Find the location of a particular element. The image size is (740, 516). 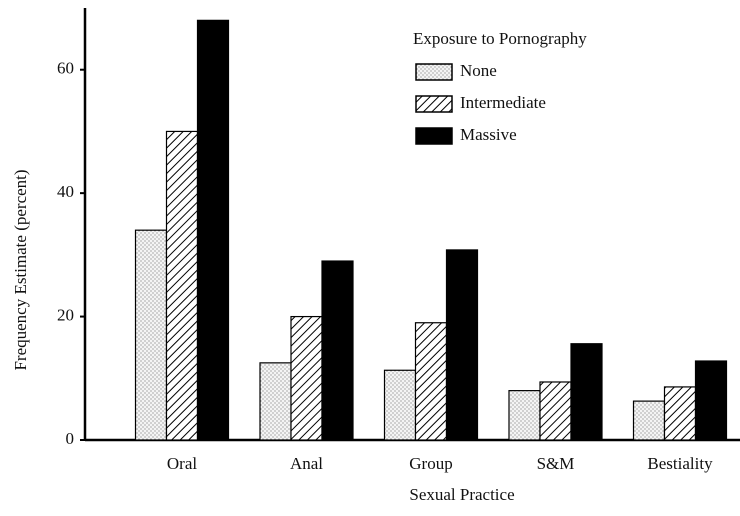

y-tick-label: 20 is located at coordinates (65, 314).